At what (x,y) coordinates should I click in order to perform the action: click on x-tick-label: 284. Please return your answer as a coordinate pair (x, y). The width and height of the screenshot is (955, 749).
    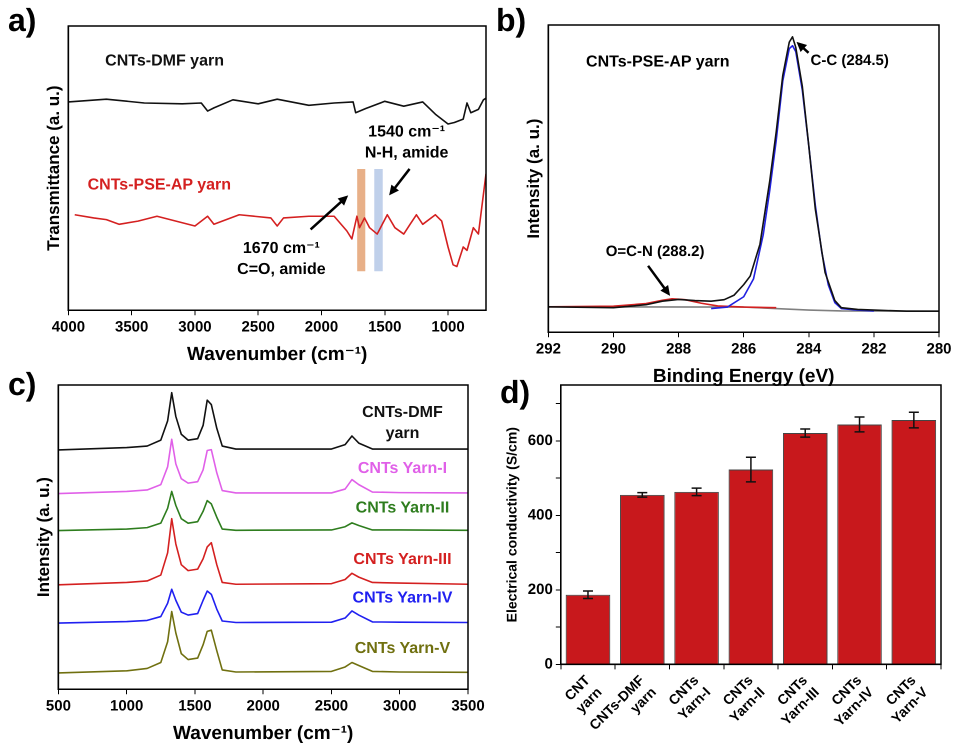
    Looking at the image, I should click on (809, 349).